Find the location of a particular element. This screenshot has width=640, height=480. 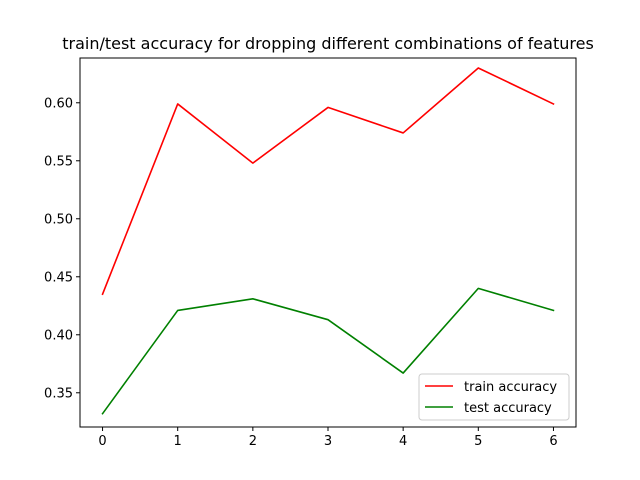

legend-label-test-accuracy: test accuracy is located at coordinates (508, 408).